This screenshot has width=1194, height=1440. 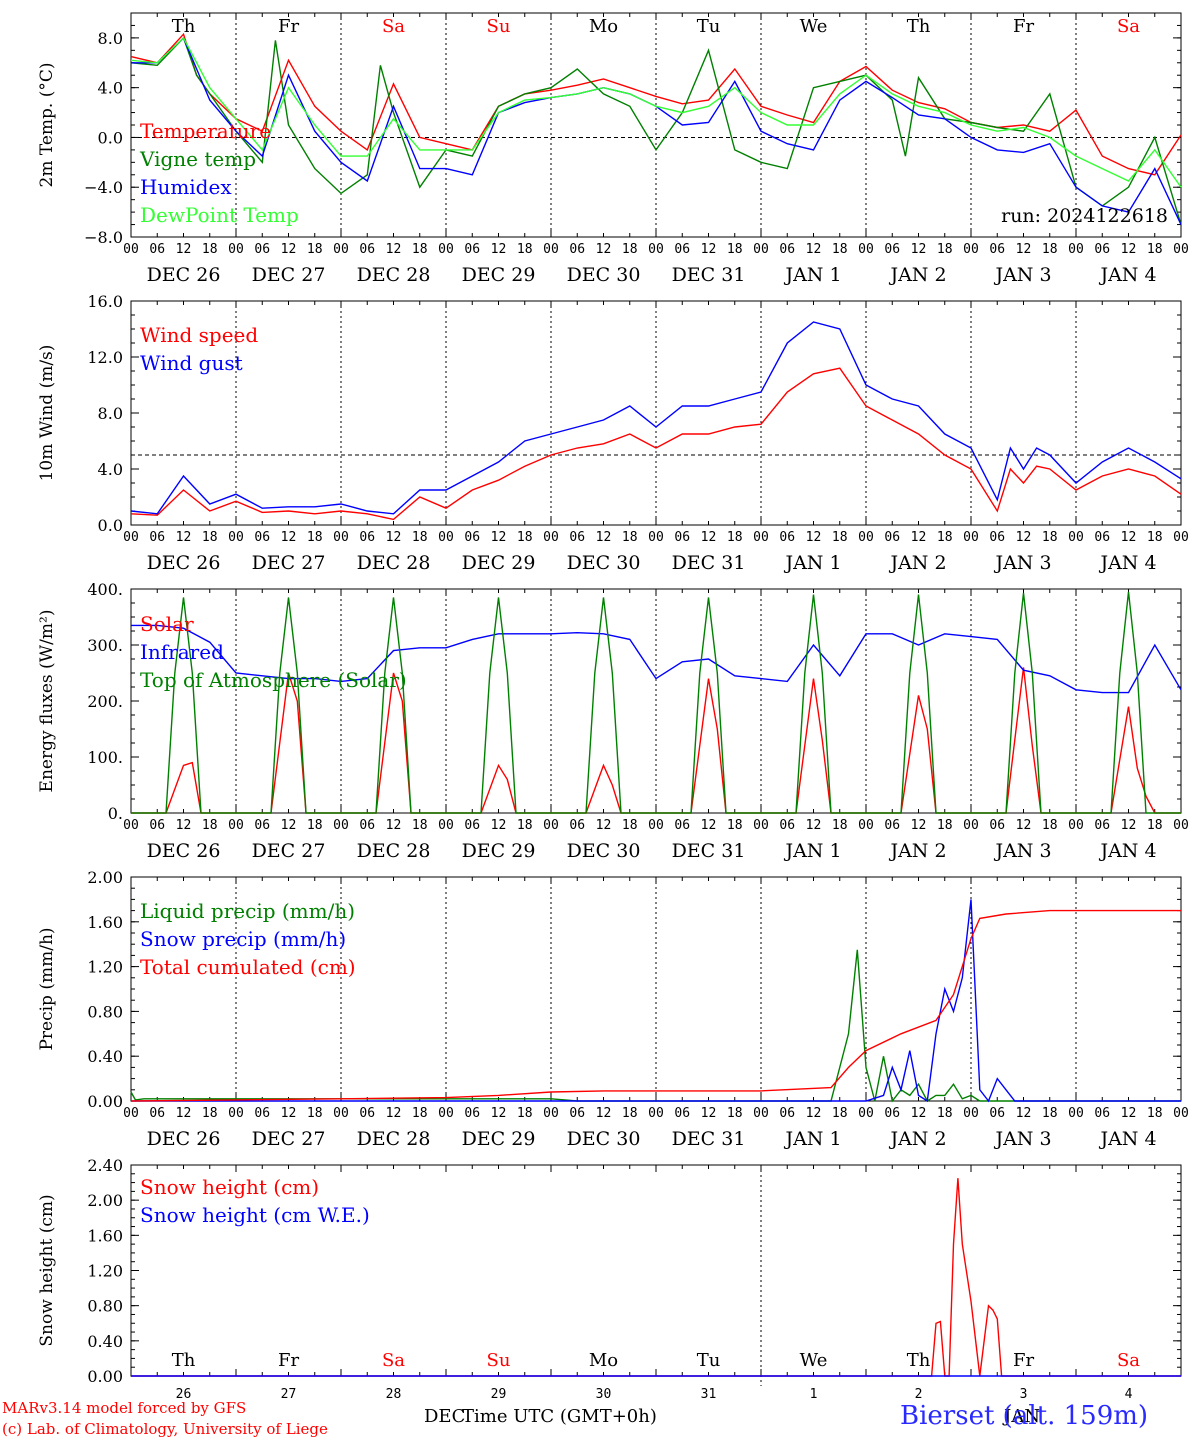 What do you see at coordinates (105, 1376) in the screenshot?
I see `snow-y-tick-label: 0.00` at bounding box center [105, 1376].